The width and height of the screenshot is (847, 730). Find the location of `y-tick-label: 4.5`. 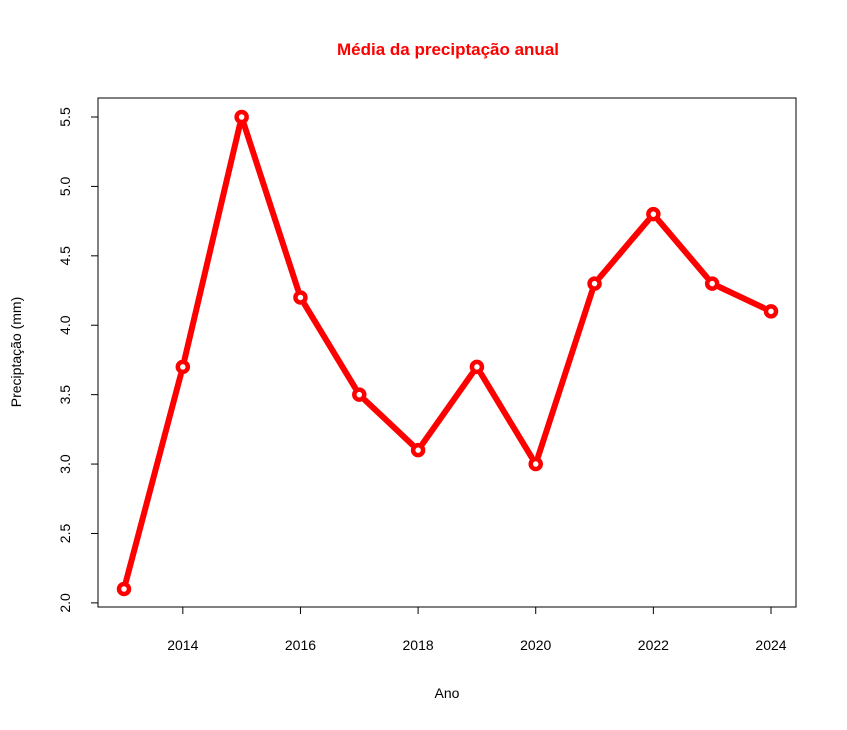

y-tick-label: 4.5 is located at coordinates (65, 256).